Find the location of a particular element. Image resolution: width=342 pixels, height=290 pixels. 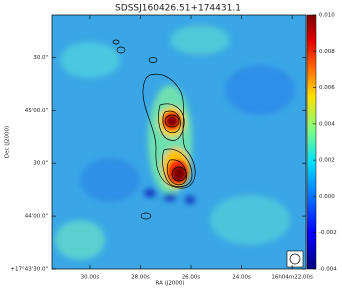

chart-title: SDSSJ160426.51+174431.1 is located at coordinates (178, 9).